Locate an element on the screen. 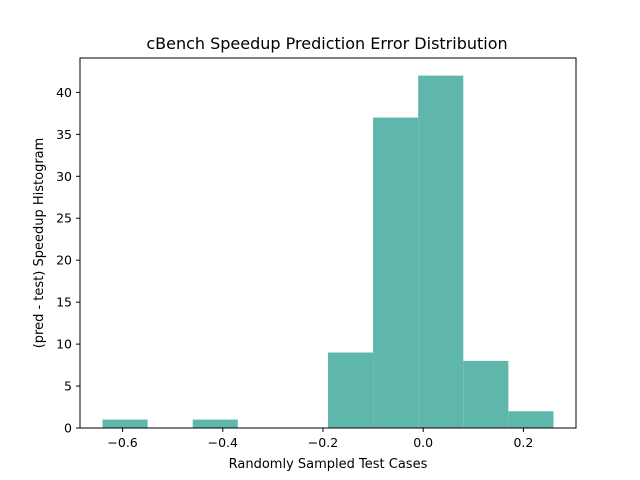  y-tick-label: 5 is located at coordinates (68, 386).